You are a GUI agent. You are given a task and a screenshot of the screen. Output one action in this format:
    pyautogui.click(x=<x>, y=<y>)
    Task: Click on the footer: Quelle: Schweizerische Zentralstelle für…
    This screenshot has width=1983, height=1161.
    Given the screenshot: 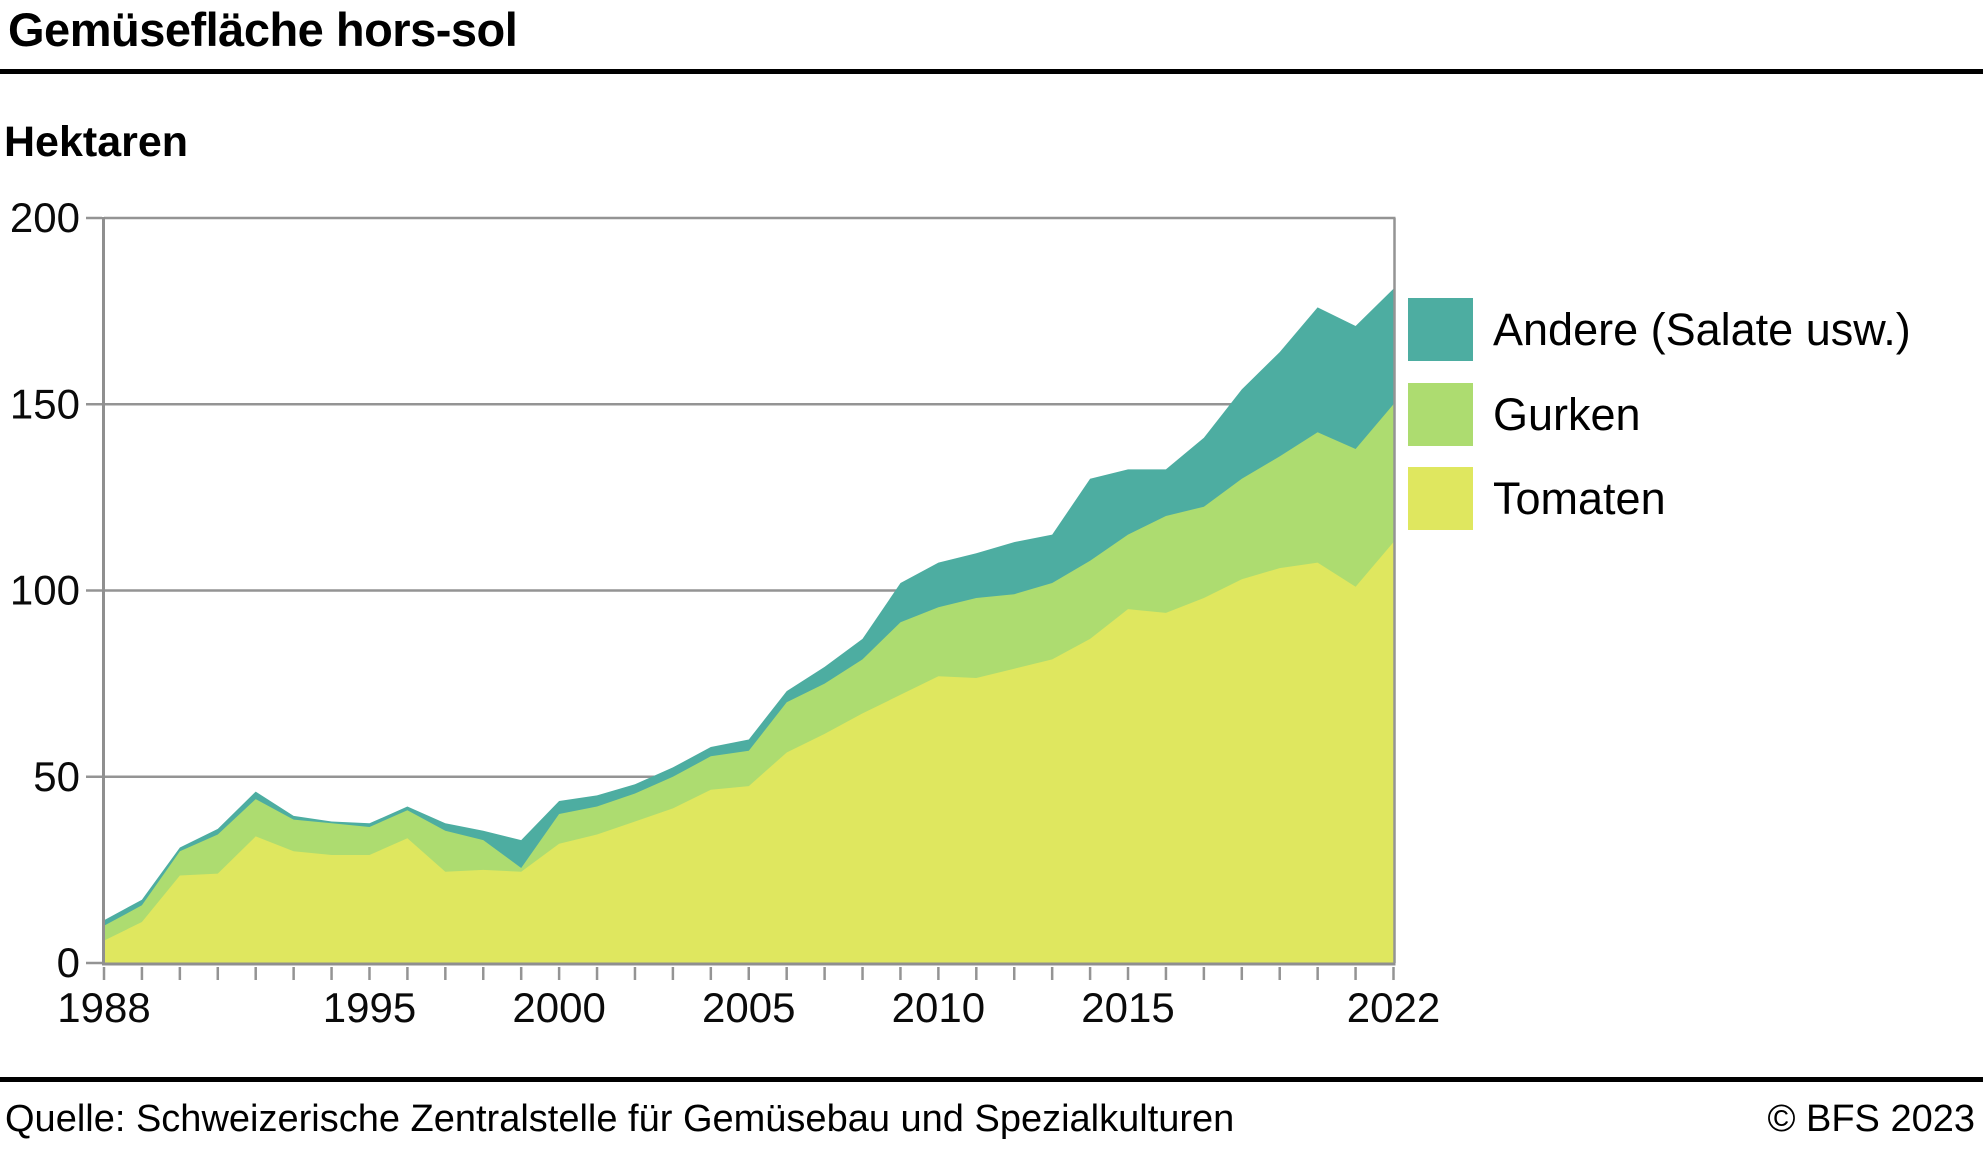 What is the action you would take?
    pyautogui.click(x=991, y=1119)
    